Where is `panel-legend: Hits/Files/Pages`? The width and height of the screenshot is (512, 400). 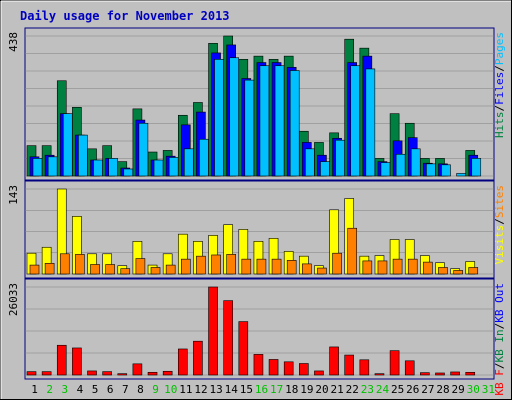 panel-legend: Hits/Files/Pages is located at coordinates (499, 85).